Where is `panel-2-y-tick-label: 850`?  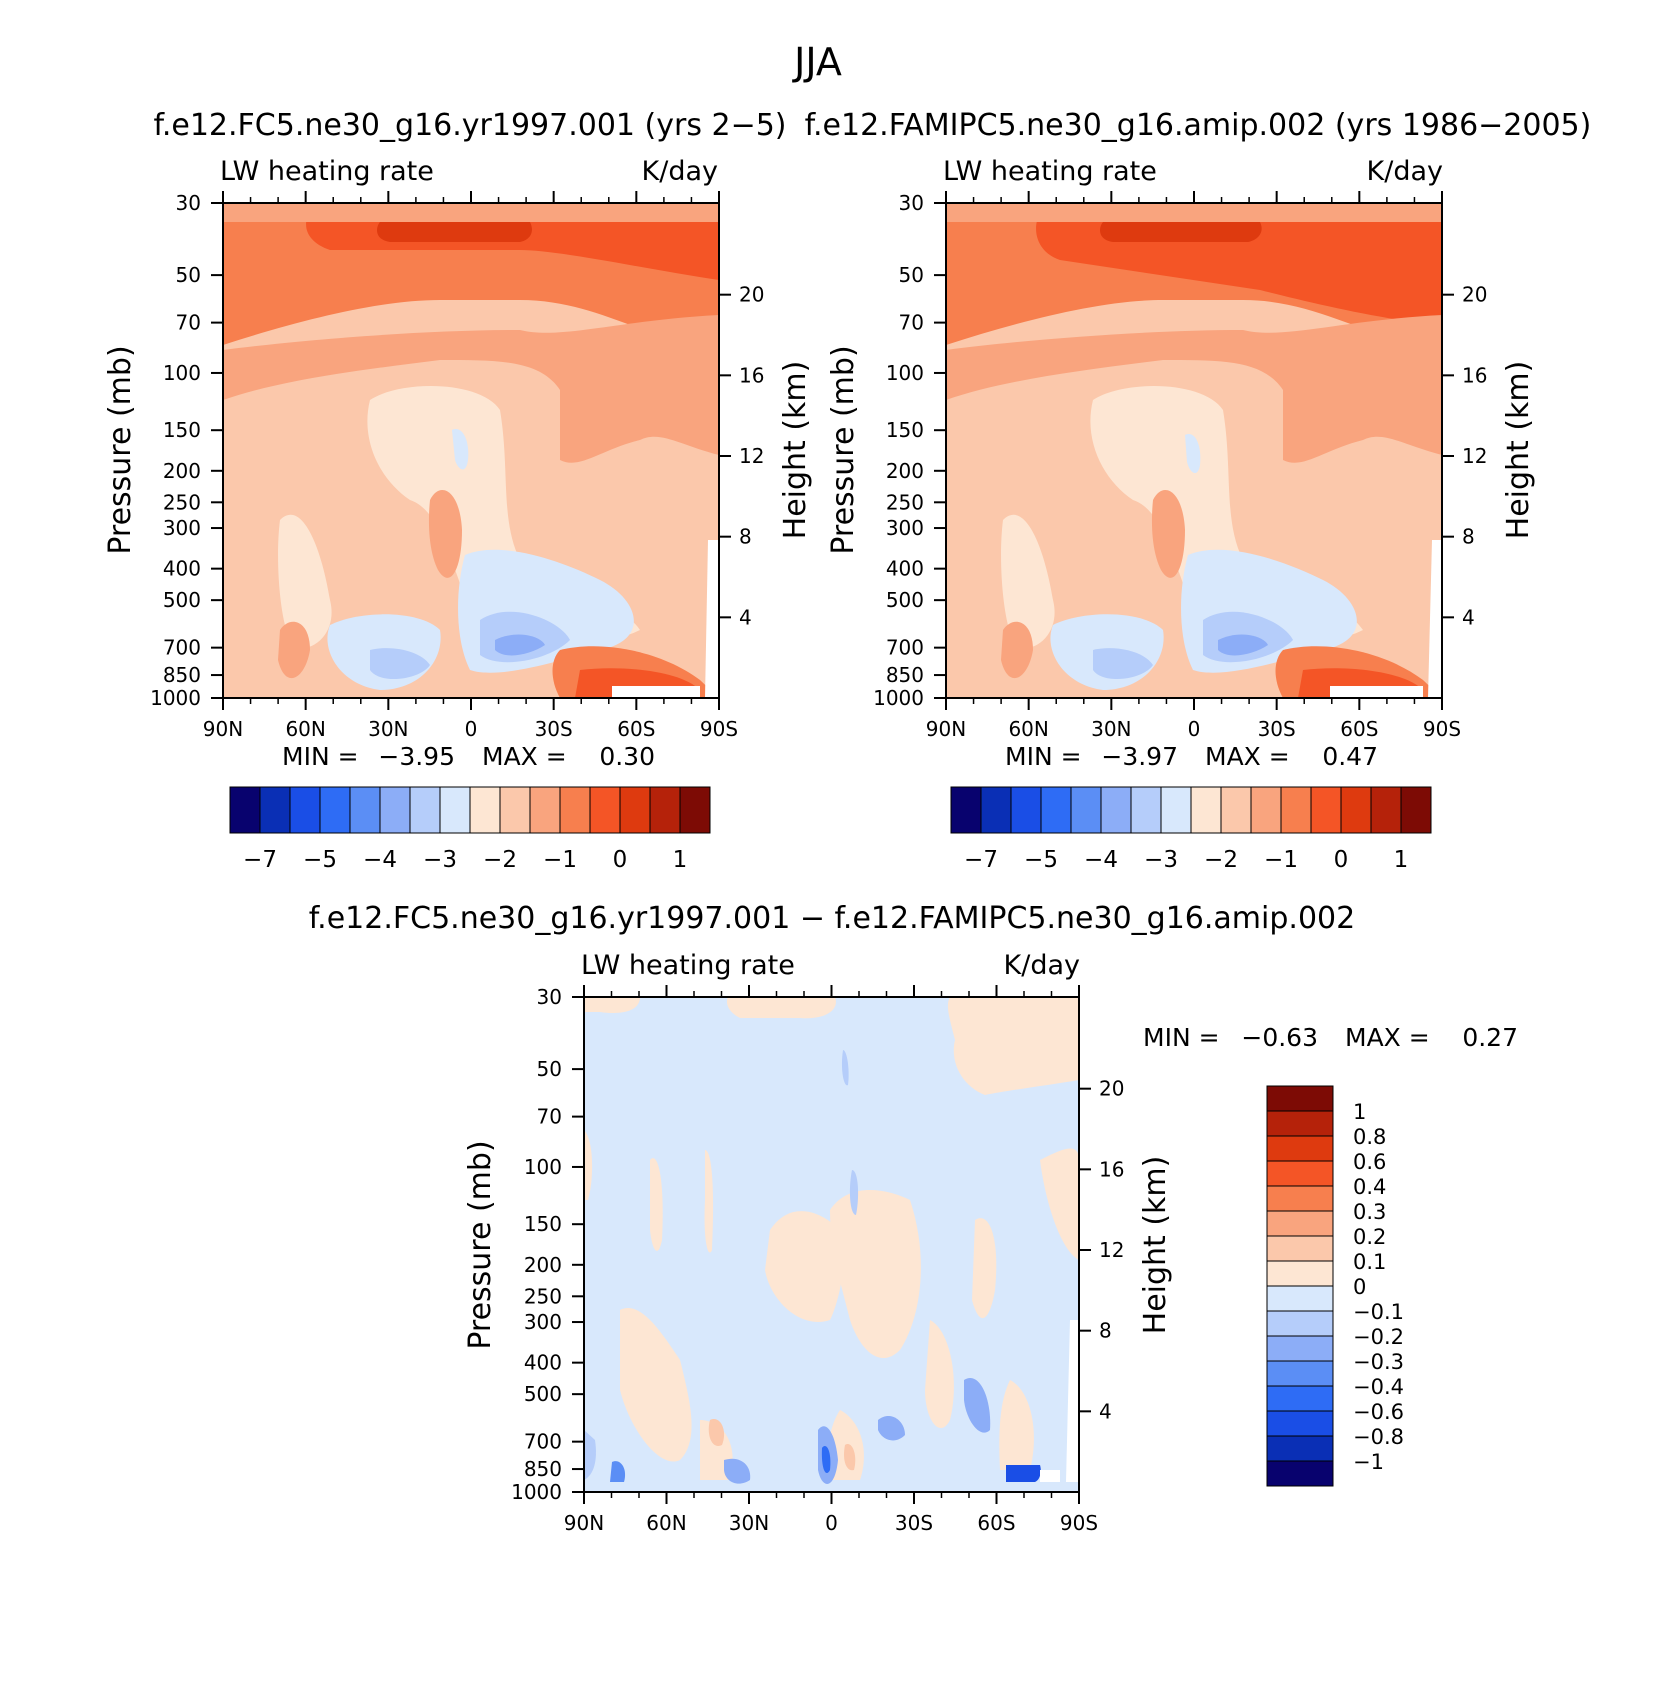
panel-2-y-tick-label: 850 is located at coordinates (905, 675).